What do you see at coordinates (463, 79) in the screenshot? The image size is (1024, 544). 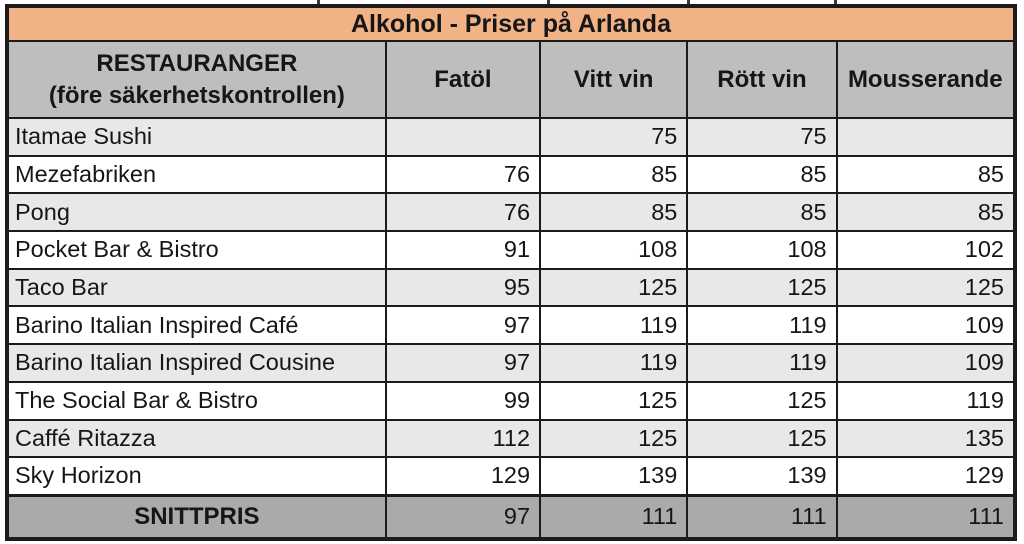 I see `column-header-fatol: Fatöl` at bounding box center [463, 79].